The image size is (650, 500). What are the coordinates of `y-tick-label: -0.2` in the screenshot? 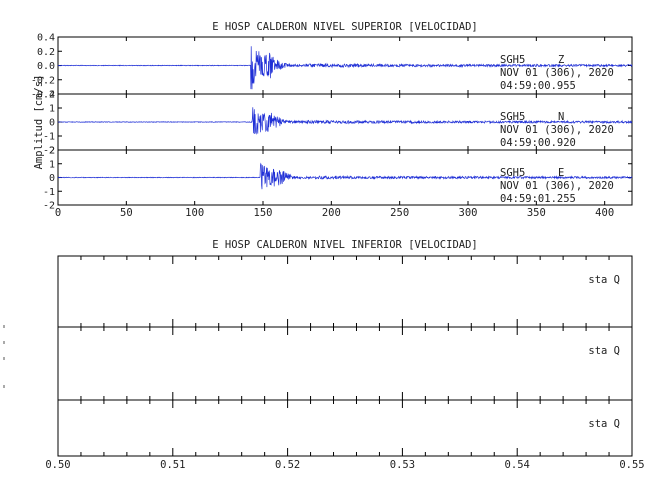 It's located at (43, 80).